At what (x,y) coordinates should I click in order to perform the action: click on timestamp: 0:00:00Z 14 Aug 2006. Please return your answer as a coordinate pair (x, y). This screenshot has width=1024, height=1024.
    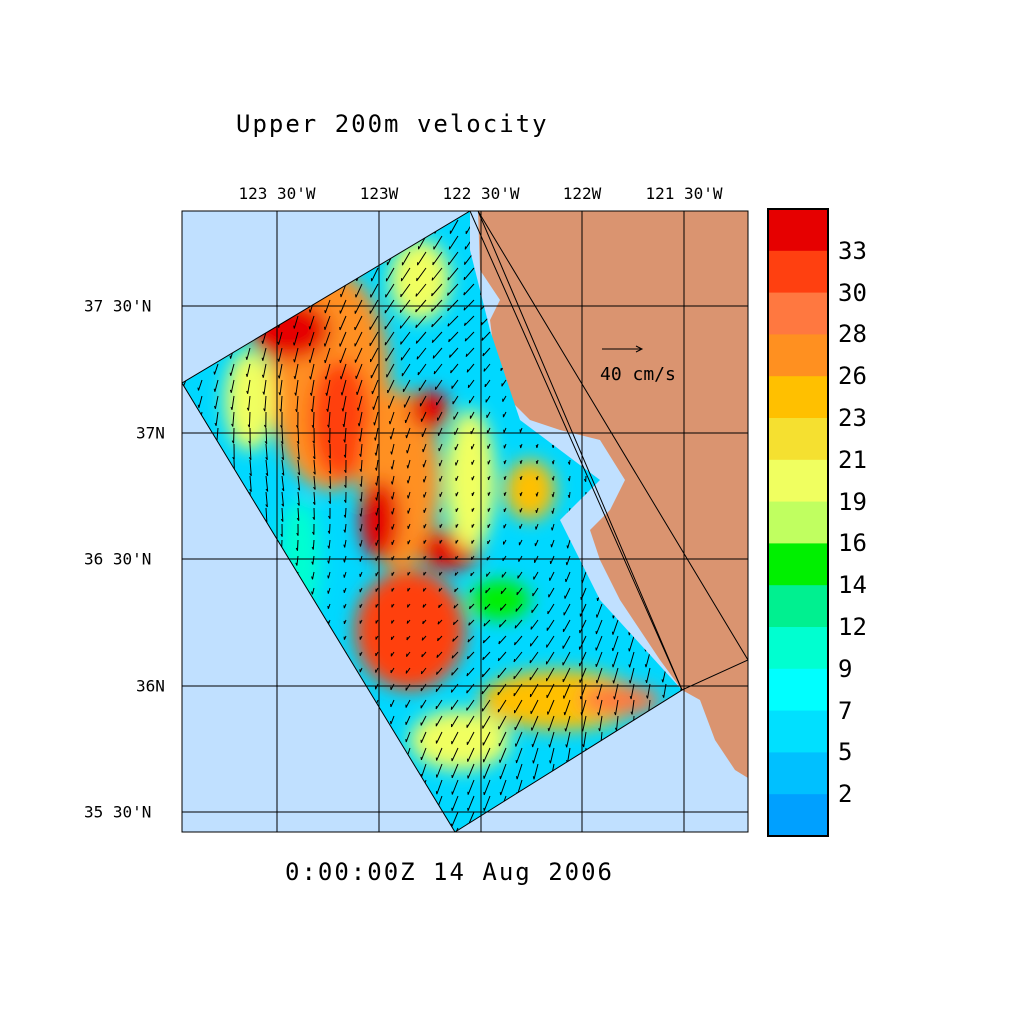
    Looking at the image, I should click on (449, 872).